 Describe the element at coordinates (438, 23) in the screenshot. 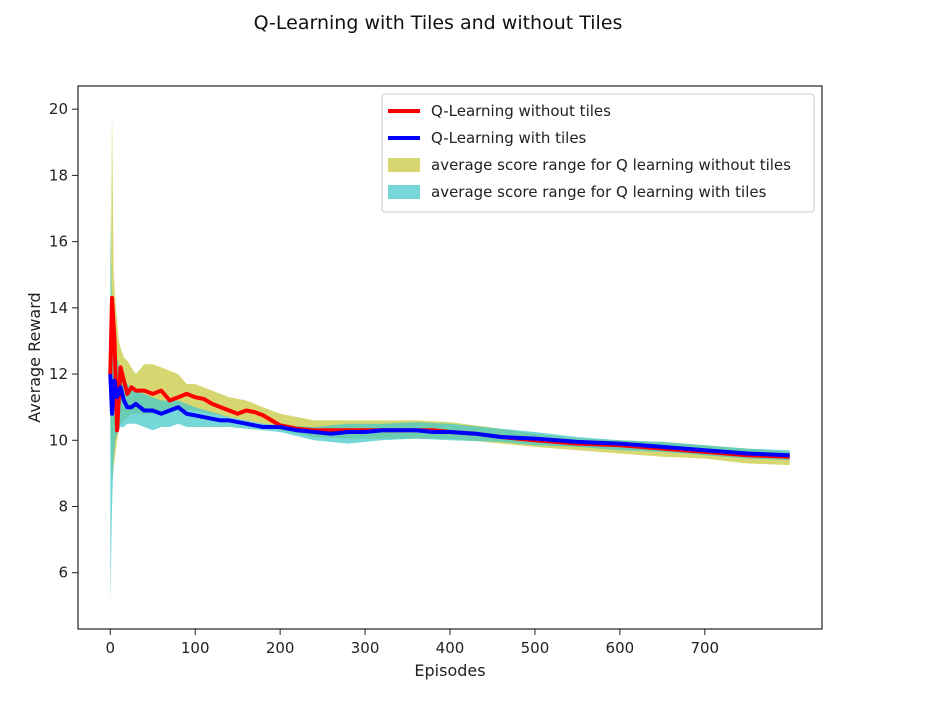

I see `chart-title: Q-Learning with Tiles and without Tiles` at that location.